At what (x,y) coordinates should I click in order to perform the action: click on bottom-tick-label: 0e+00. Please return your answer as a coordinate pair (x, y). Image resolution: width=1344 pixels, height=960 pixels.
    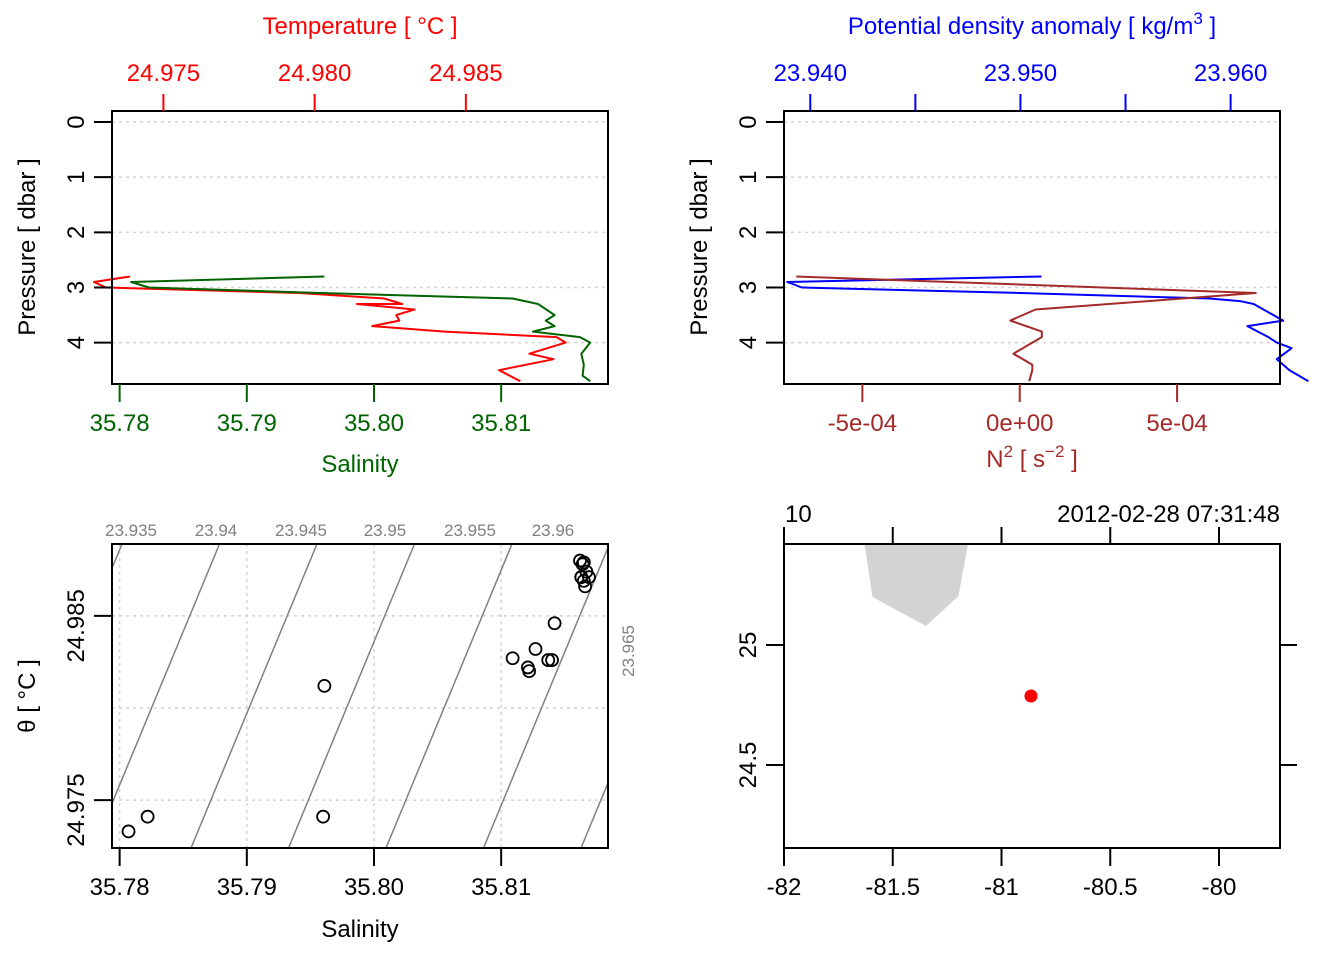
    Looking at the image, I should click on (1019, 423).